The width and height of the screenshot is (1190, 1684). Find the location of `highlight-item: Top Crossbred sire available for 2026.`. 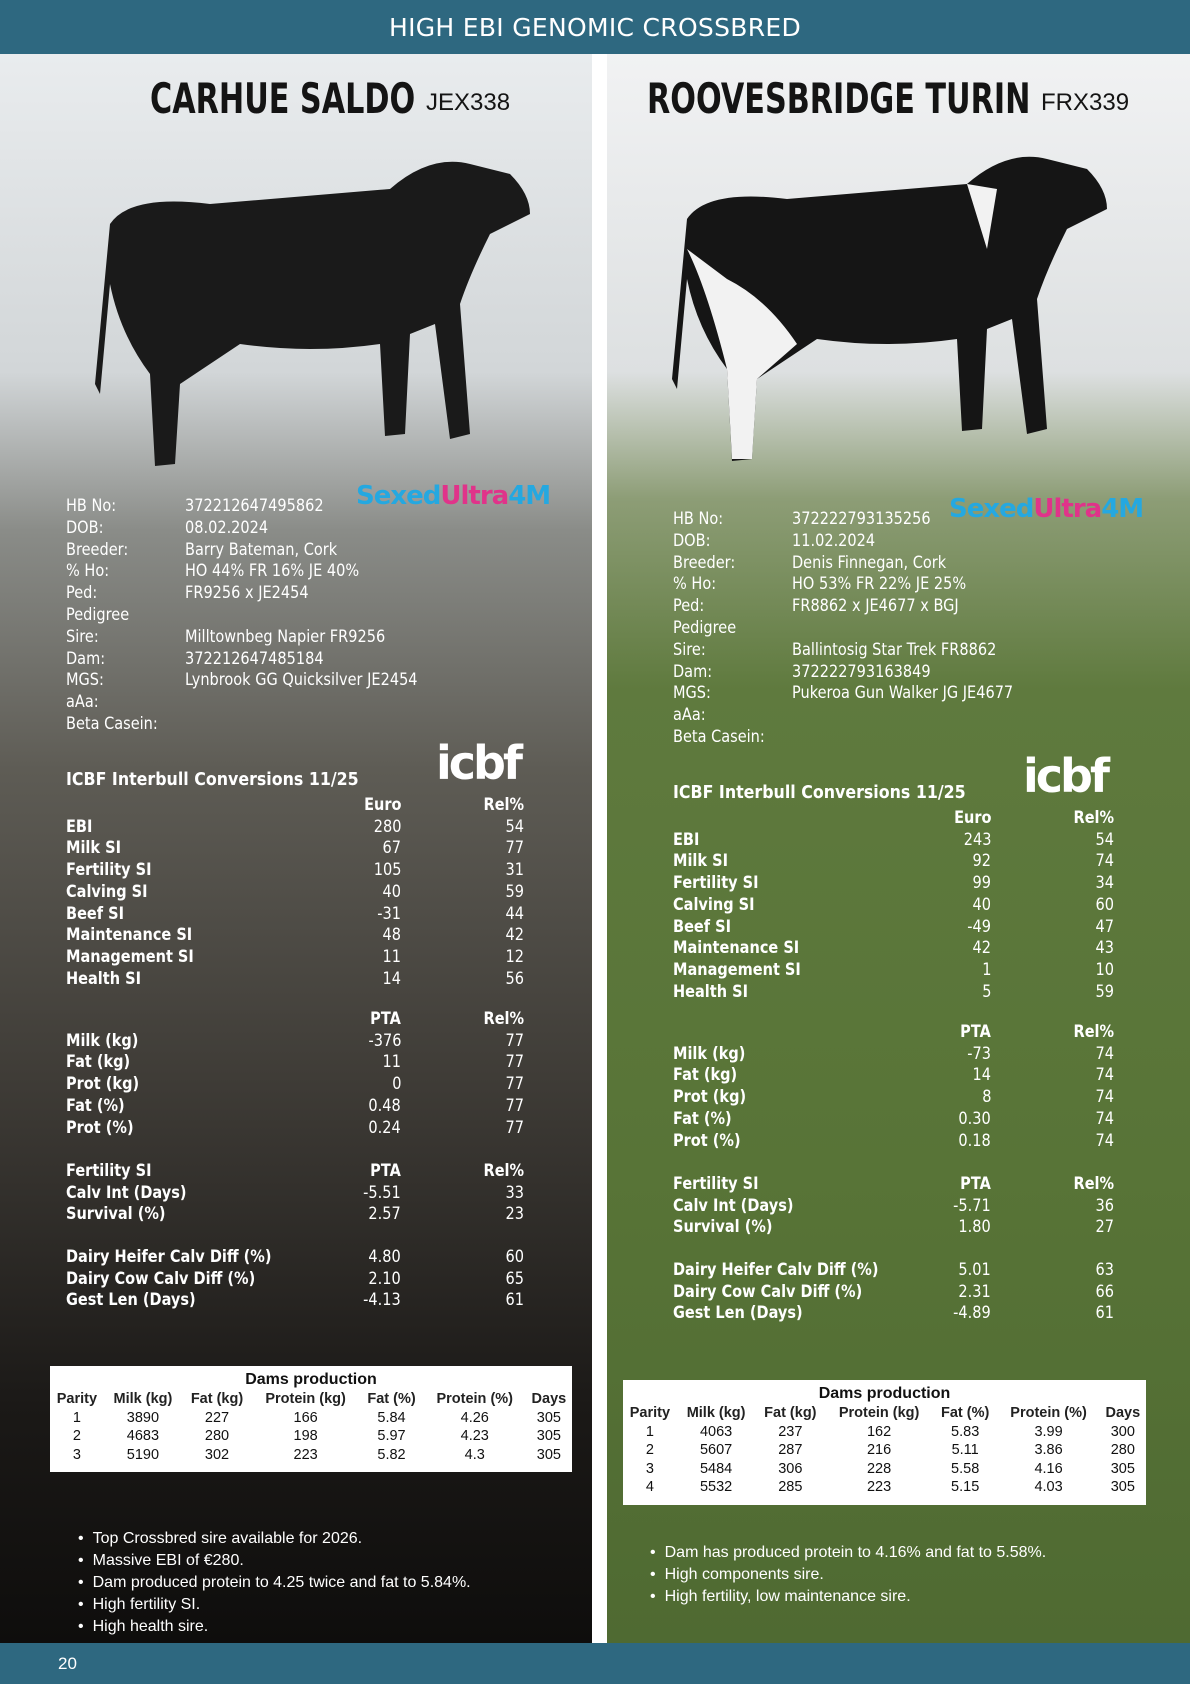

highlight-item: Top Crossbred sire available for 2026. is located at coordinates (275, 1539).